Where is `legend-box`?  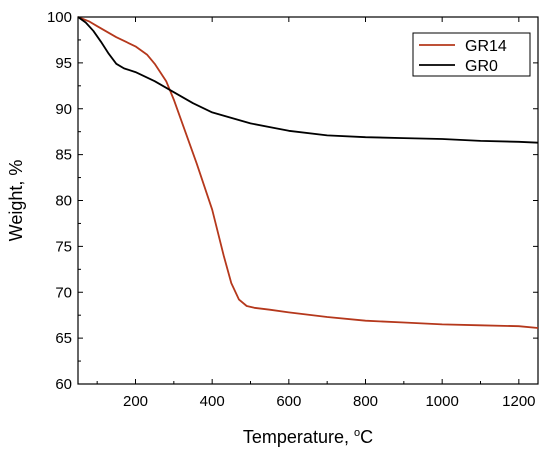
legend-box is located at coordinates (471, 54).